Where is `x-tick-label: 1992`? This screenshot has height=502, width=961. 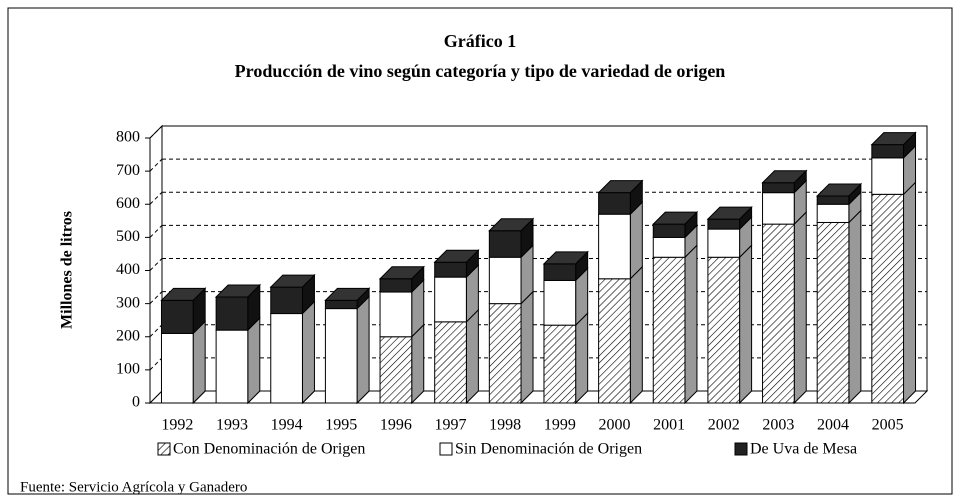 x-tick-label: 1992 is located at coordinates (177, 425).